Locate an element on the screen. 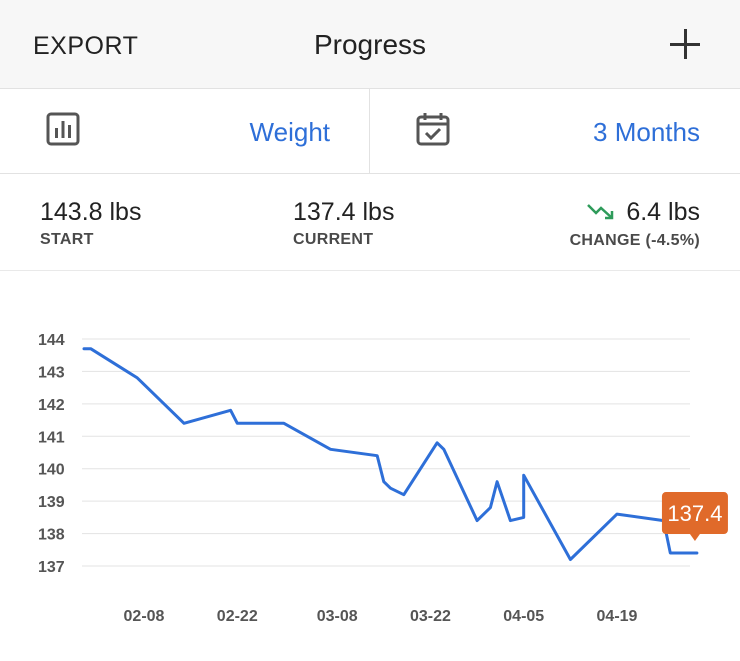 This screenshot has width=740, height=661. change-label: CHANGE (-4.5%) is located at coordinates (634, 240).